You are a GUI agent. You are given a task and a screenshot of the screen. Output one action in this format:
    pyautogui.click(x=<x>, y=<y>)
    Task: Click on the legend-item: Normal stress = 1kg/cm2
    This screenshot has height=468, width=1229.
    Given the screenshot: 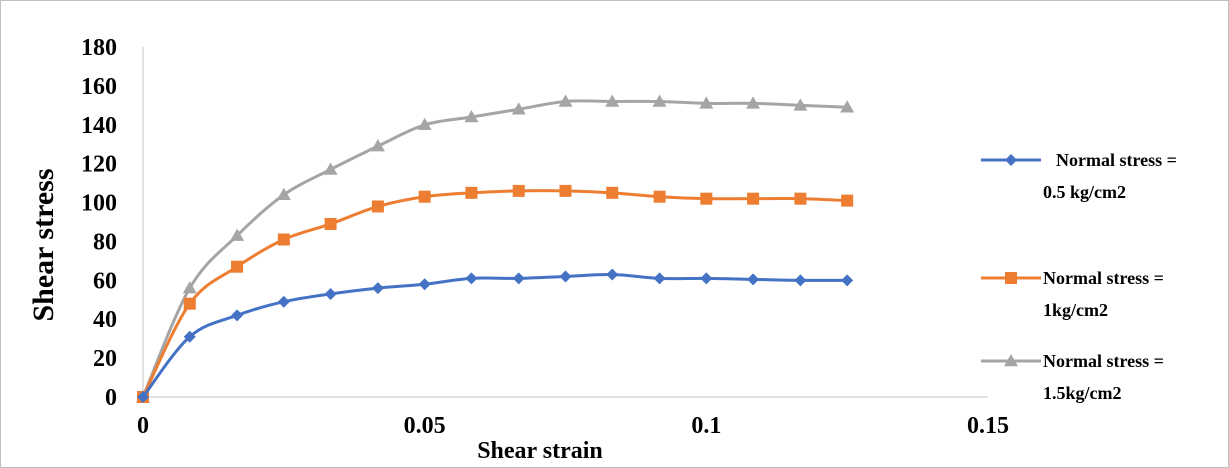 What is the action you would take?
    pyautogui.click(x=1072, y=294)
    